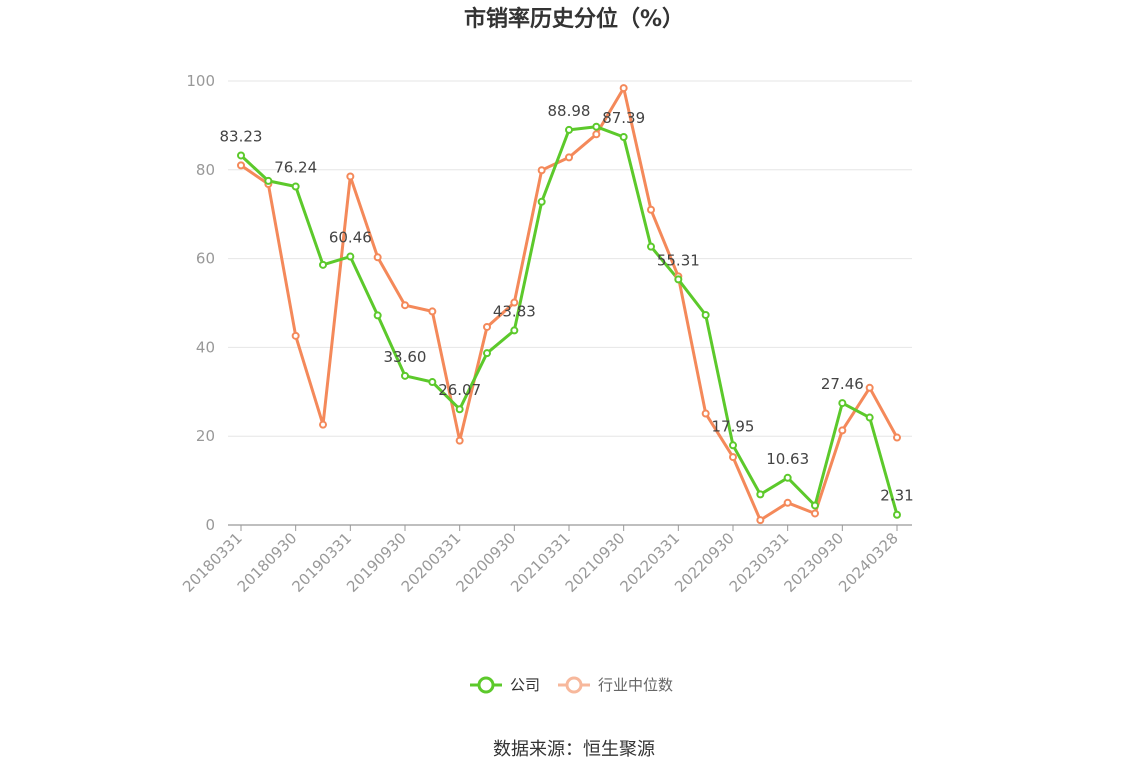 The width and height of the screenshot is (1148, 776). I want to click on data-label: 55.31, so click(678, 260).